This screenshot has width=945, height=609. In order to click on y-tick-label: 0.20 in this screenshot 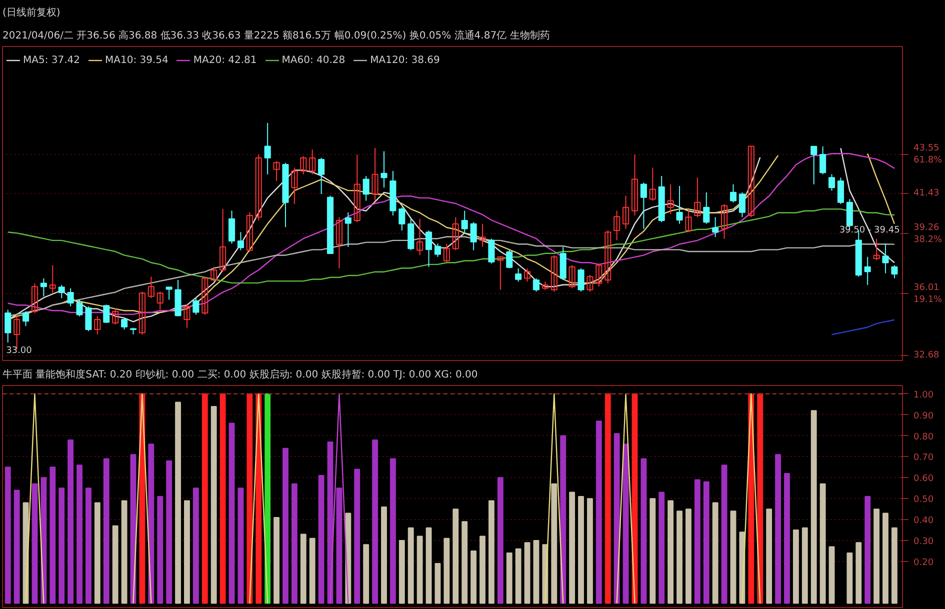, I will do `click(924, 563)`.